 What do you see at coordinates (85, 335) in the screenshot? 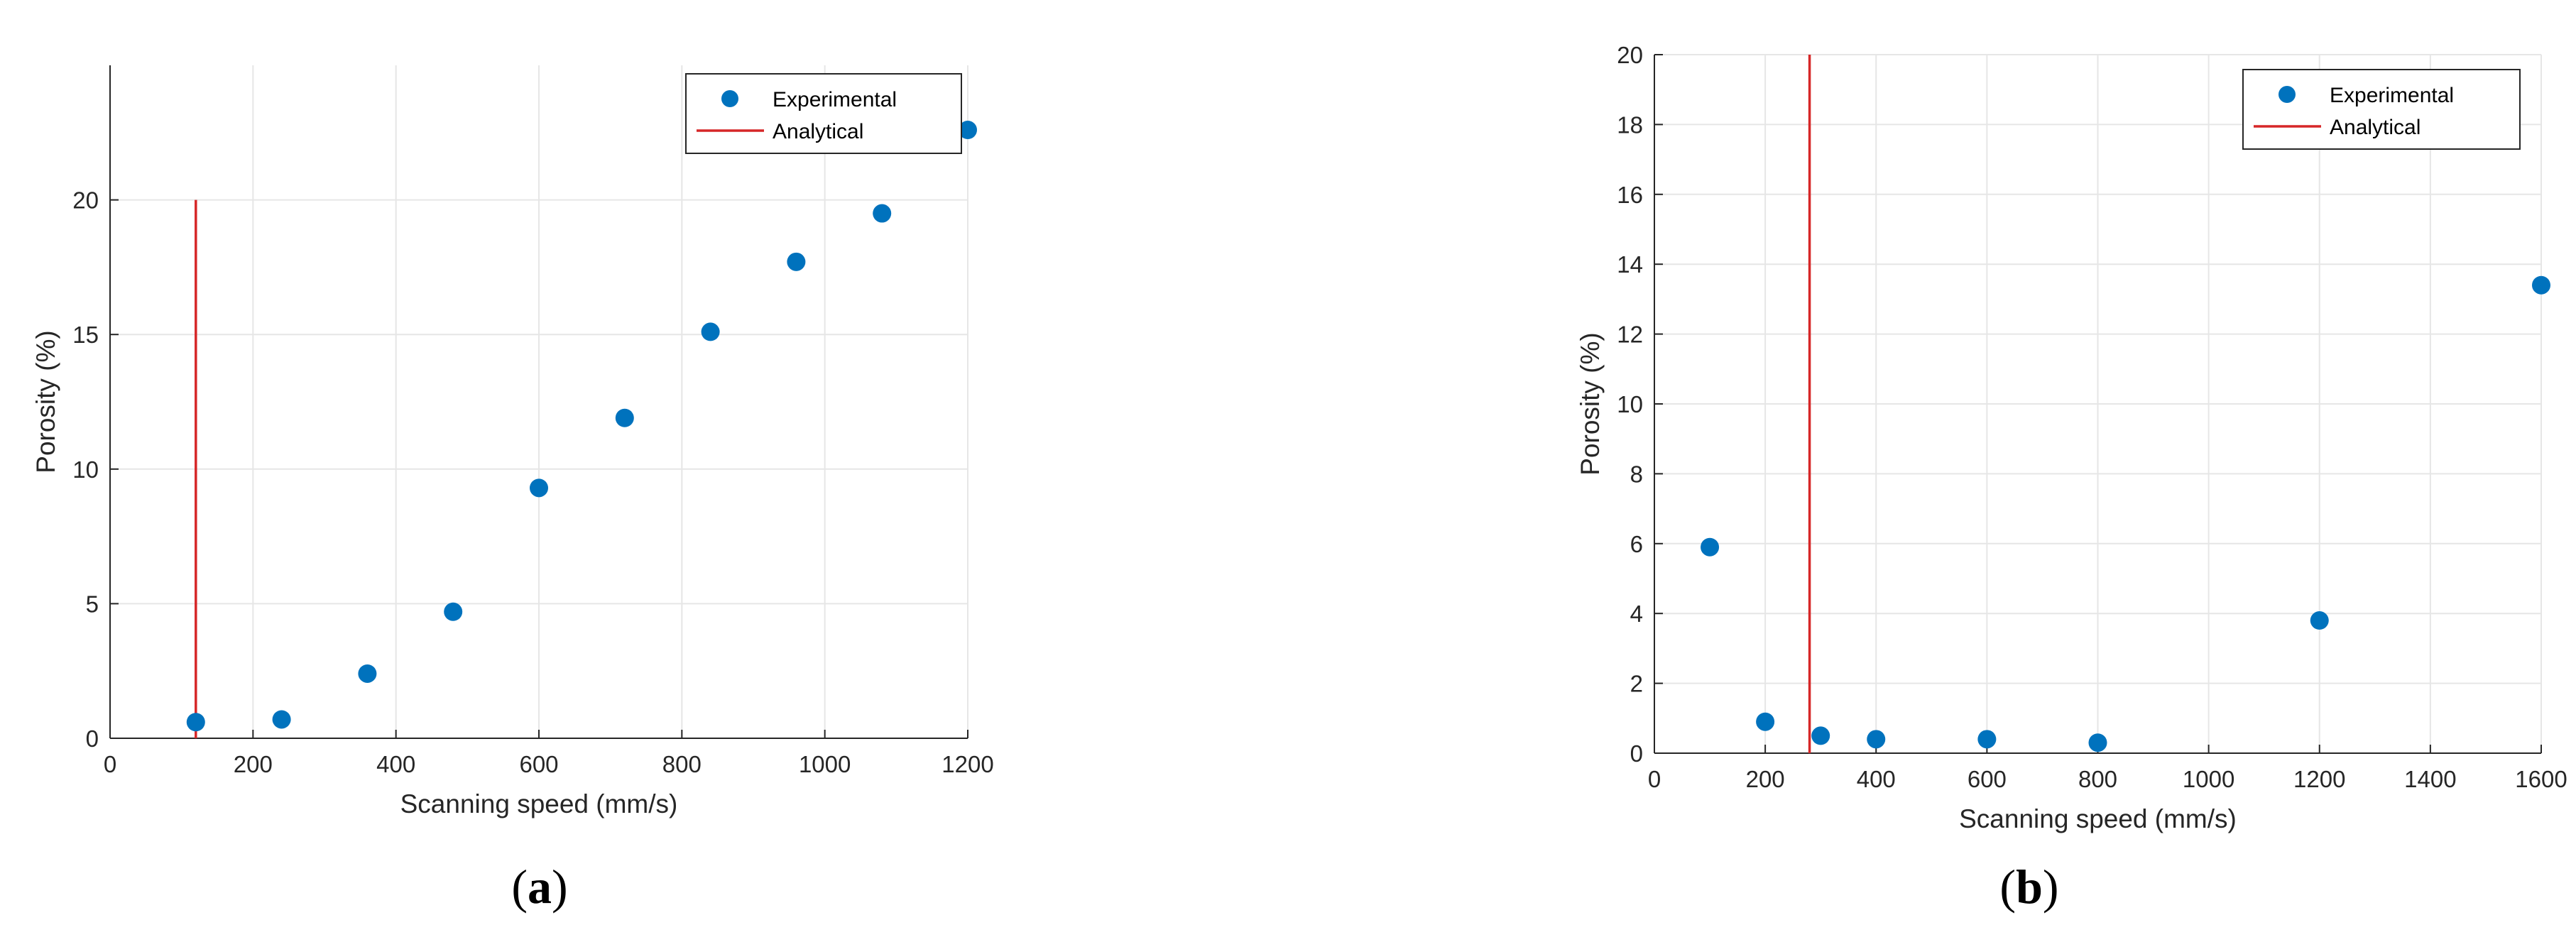
I see `y-tick-label: 15` at bounding box center [85, 335].